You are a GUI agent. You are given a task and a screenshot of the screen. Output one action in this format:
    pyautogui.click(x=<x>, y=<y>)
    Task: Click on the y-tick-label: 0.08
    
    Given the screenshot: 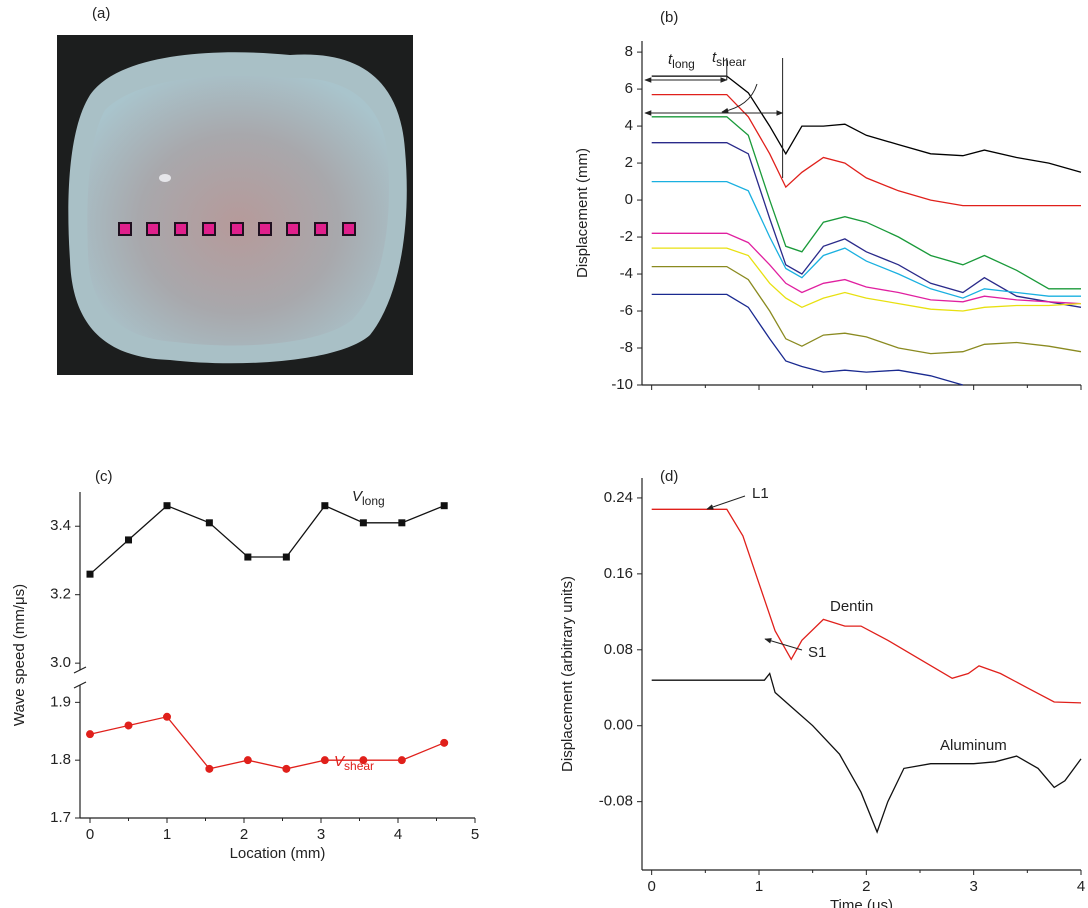 What is the action you would take?
    pyautogui.click(x=618, y=649)
    